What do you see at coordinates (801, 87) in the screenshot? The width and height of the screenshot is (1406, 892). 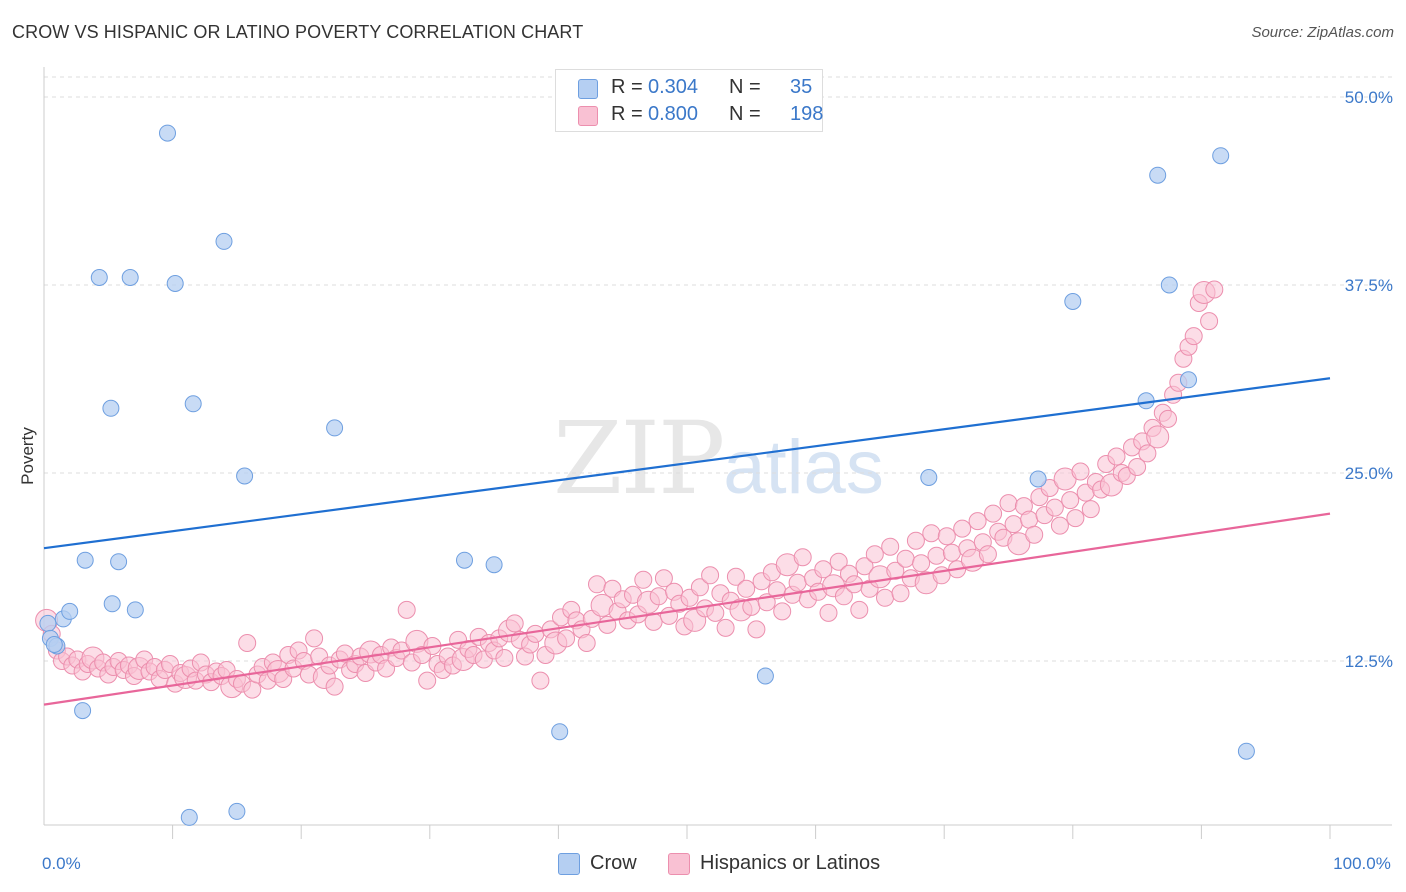 I see `legend-n-value: 35` at bounding box center [801, 87].